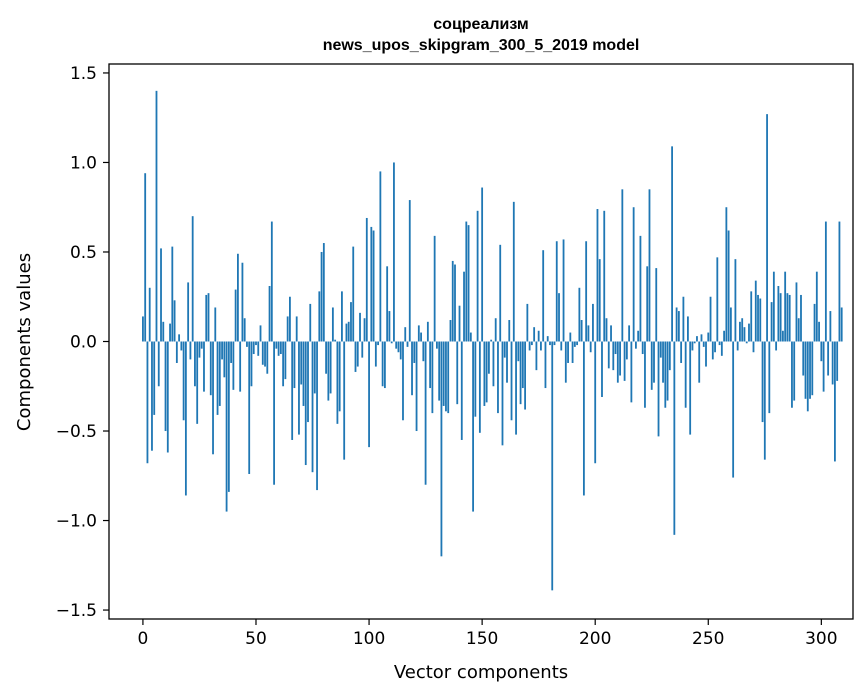  Describe the element at coordinates (76, 522) in the screenshot. I see `y-tick-label: −1.0` at that location.